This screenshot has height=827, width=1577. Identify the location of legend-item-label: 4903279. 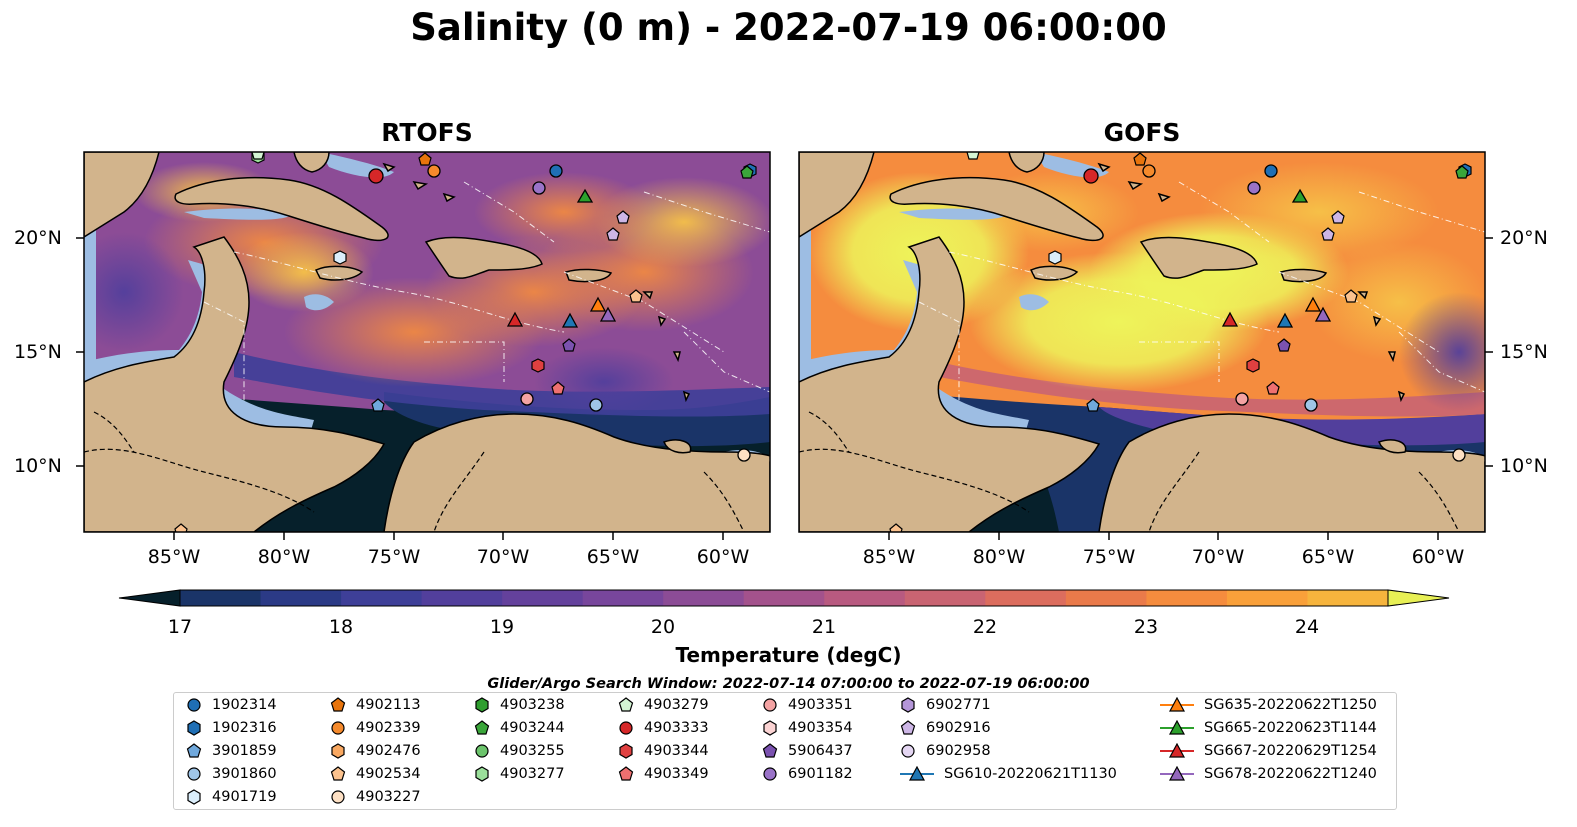
(676, 705).